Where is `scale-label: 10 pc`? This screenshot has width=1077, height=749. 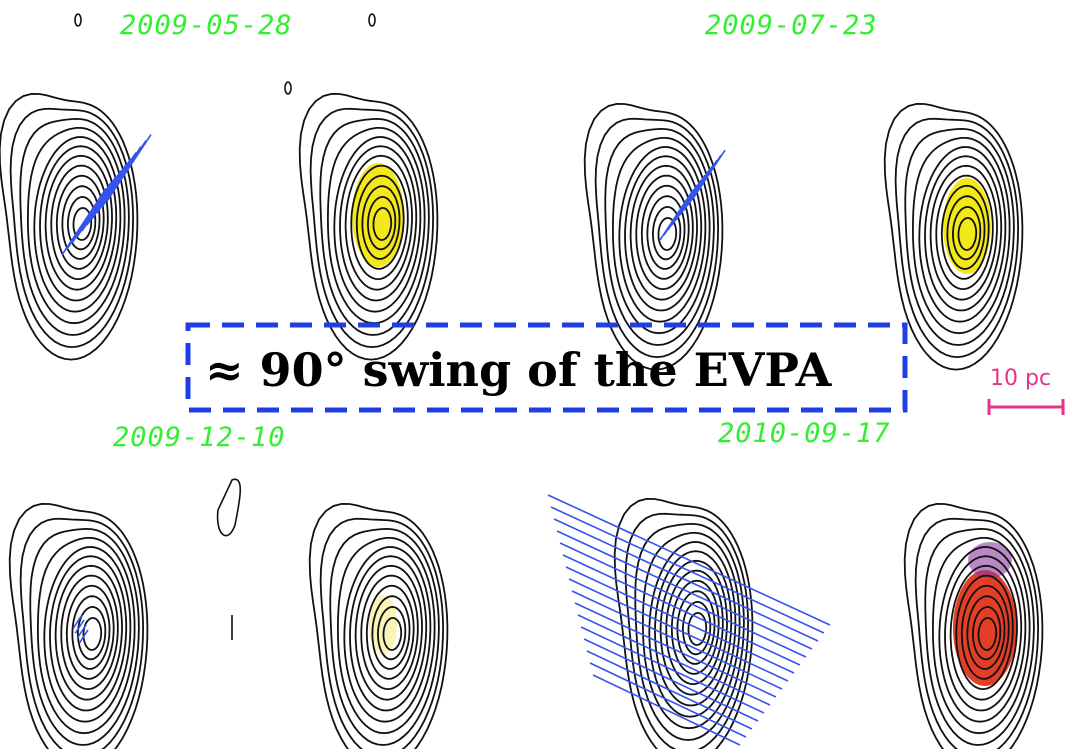 scale-label: 10 pc is located at coordinates (1020, 378).